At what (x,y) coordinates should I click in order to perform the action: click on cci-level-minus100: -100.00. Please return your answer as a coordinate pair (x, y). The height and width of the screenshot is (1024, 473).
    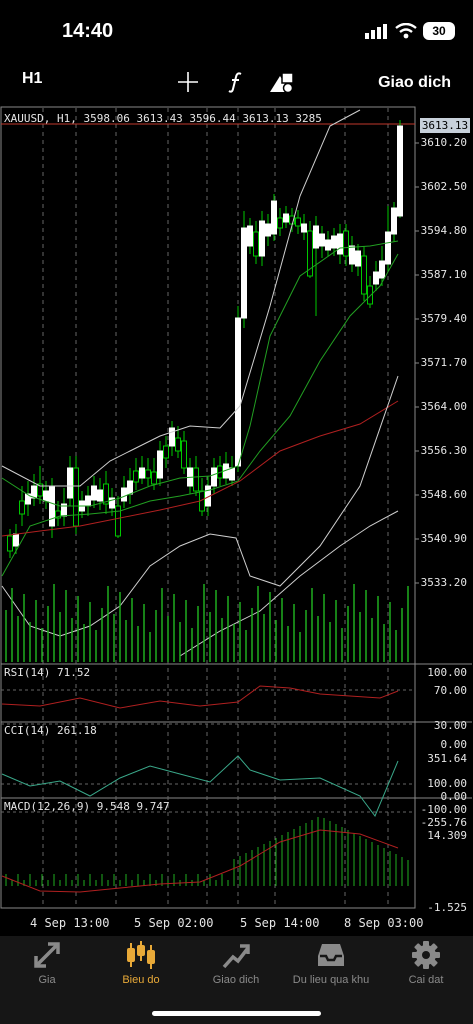
    Looking at the image, I should click on (443, 809).